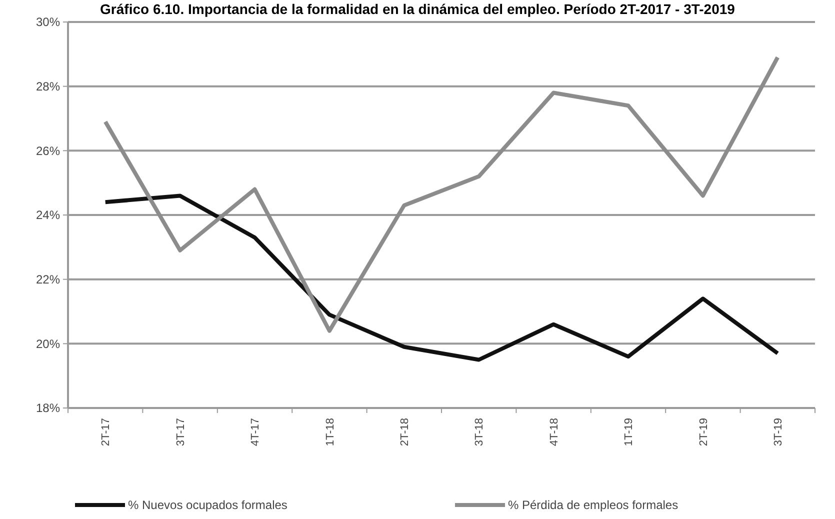 Image resolution: width=835 pixels, height=519 pixels. I want to click on x-tick-label: 1T-18, so click(330, 432).